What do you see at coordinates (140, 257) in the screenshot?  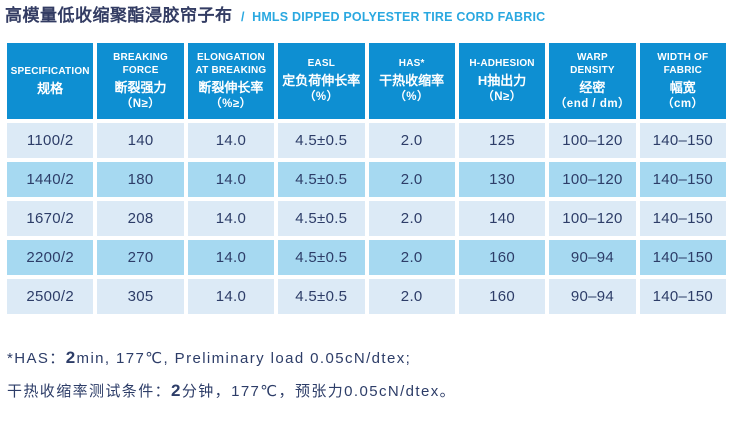 I see `table-cell: 270` at bounding box center [140, 257].